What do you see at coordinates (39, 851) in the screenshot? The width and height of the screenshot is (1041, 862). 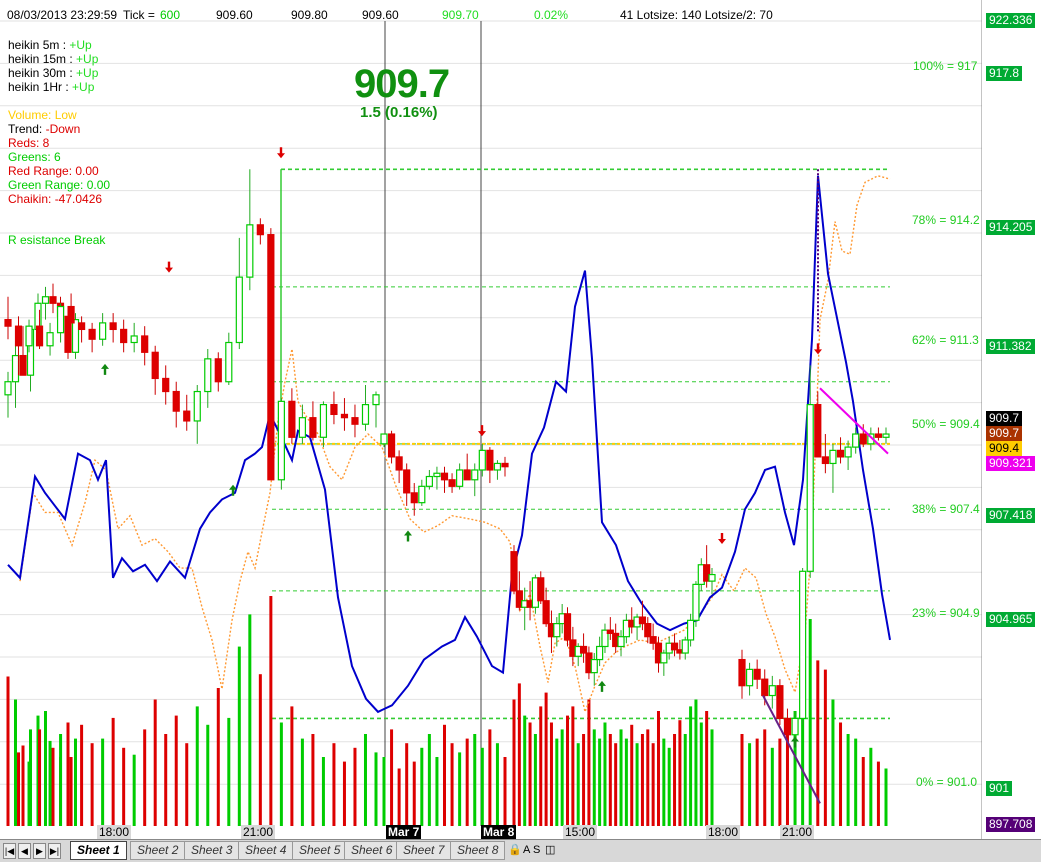 I see `next-sheet-icon: ▶` at bounding box center [39, 851].